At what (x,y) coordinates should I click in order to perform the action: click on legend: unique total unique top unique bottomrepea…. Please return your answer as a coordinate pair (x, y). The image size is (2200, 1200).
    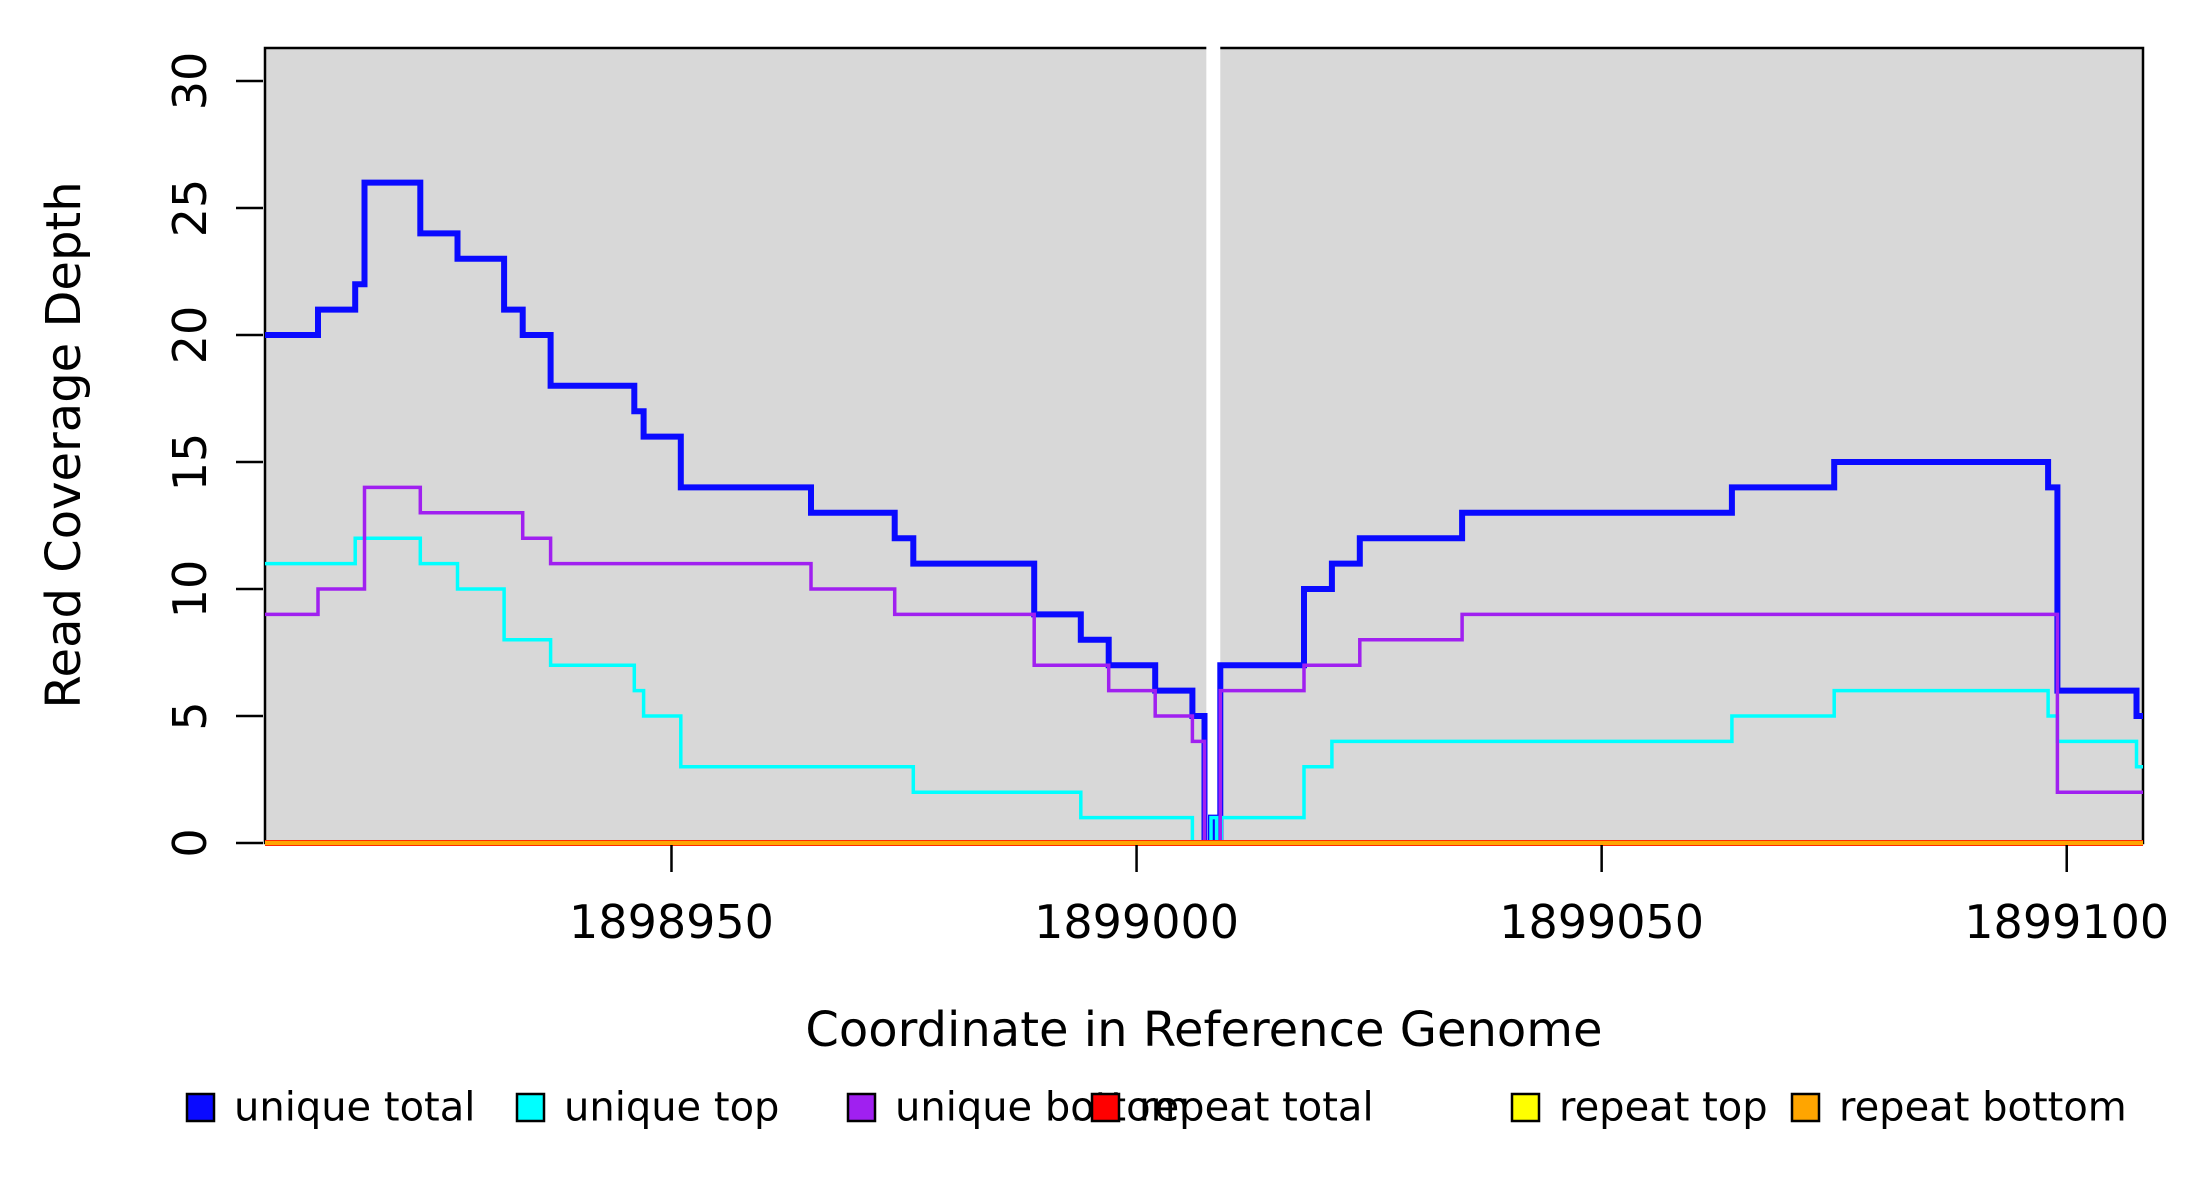
    Looking at the image, I should click on (1156, 1108).